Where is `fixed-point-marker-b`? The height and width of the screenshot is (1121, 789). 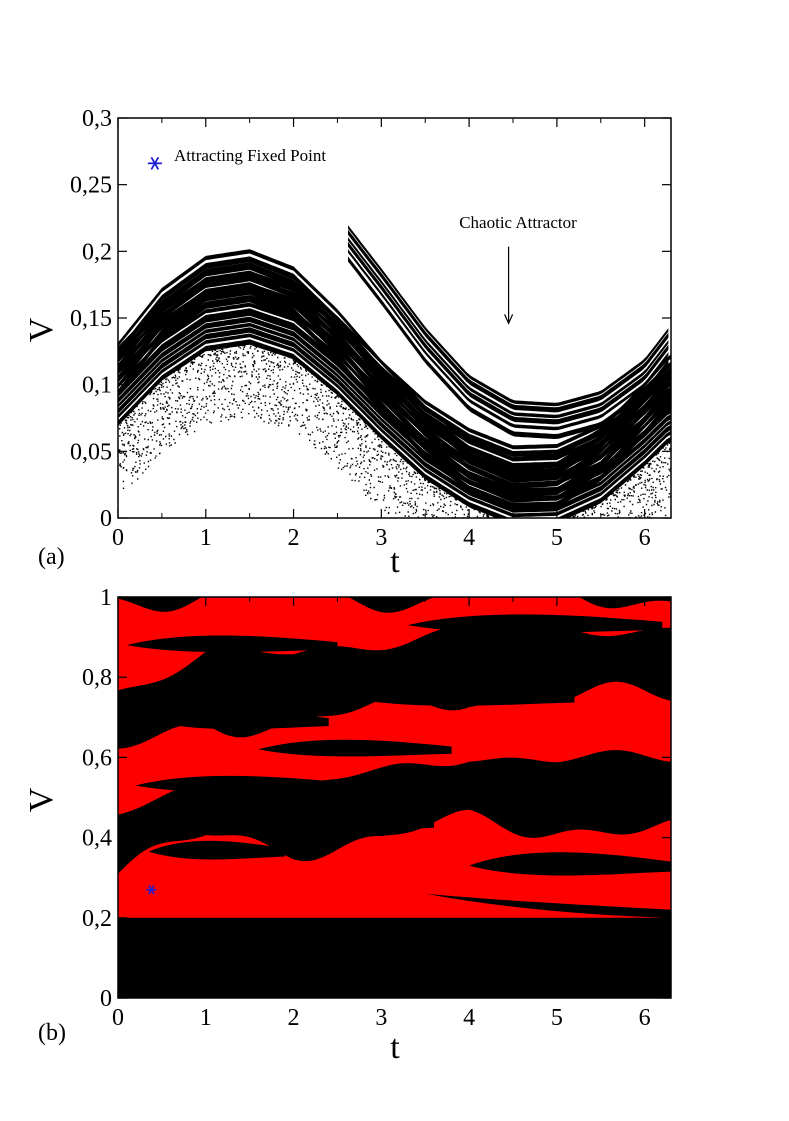 fixed-point-marker-b is located at coordinates (151, 889).